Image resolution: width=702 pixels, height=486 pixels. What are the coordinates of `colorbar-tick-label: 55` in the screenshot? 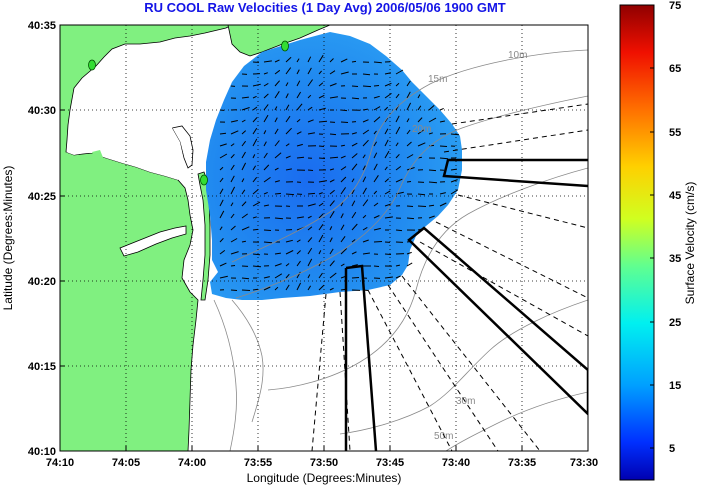 It's located at (675, 133).